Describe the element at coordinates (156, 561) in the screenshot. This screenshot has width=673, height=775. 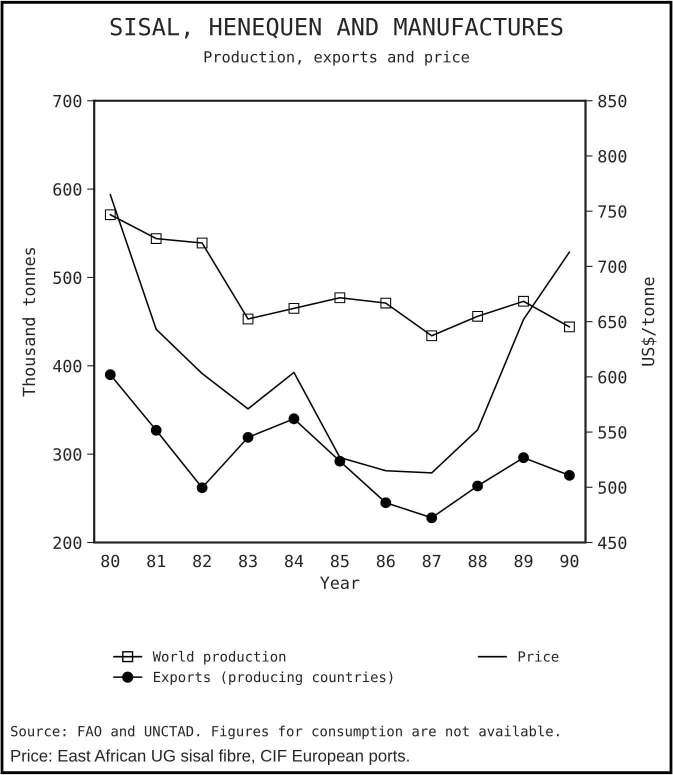
I see `x-tick-label: 81` at that location.